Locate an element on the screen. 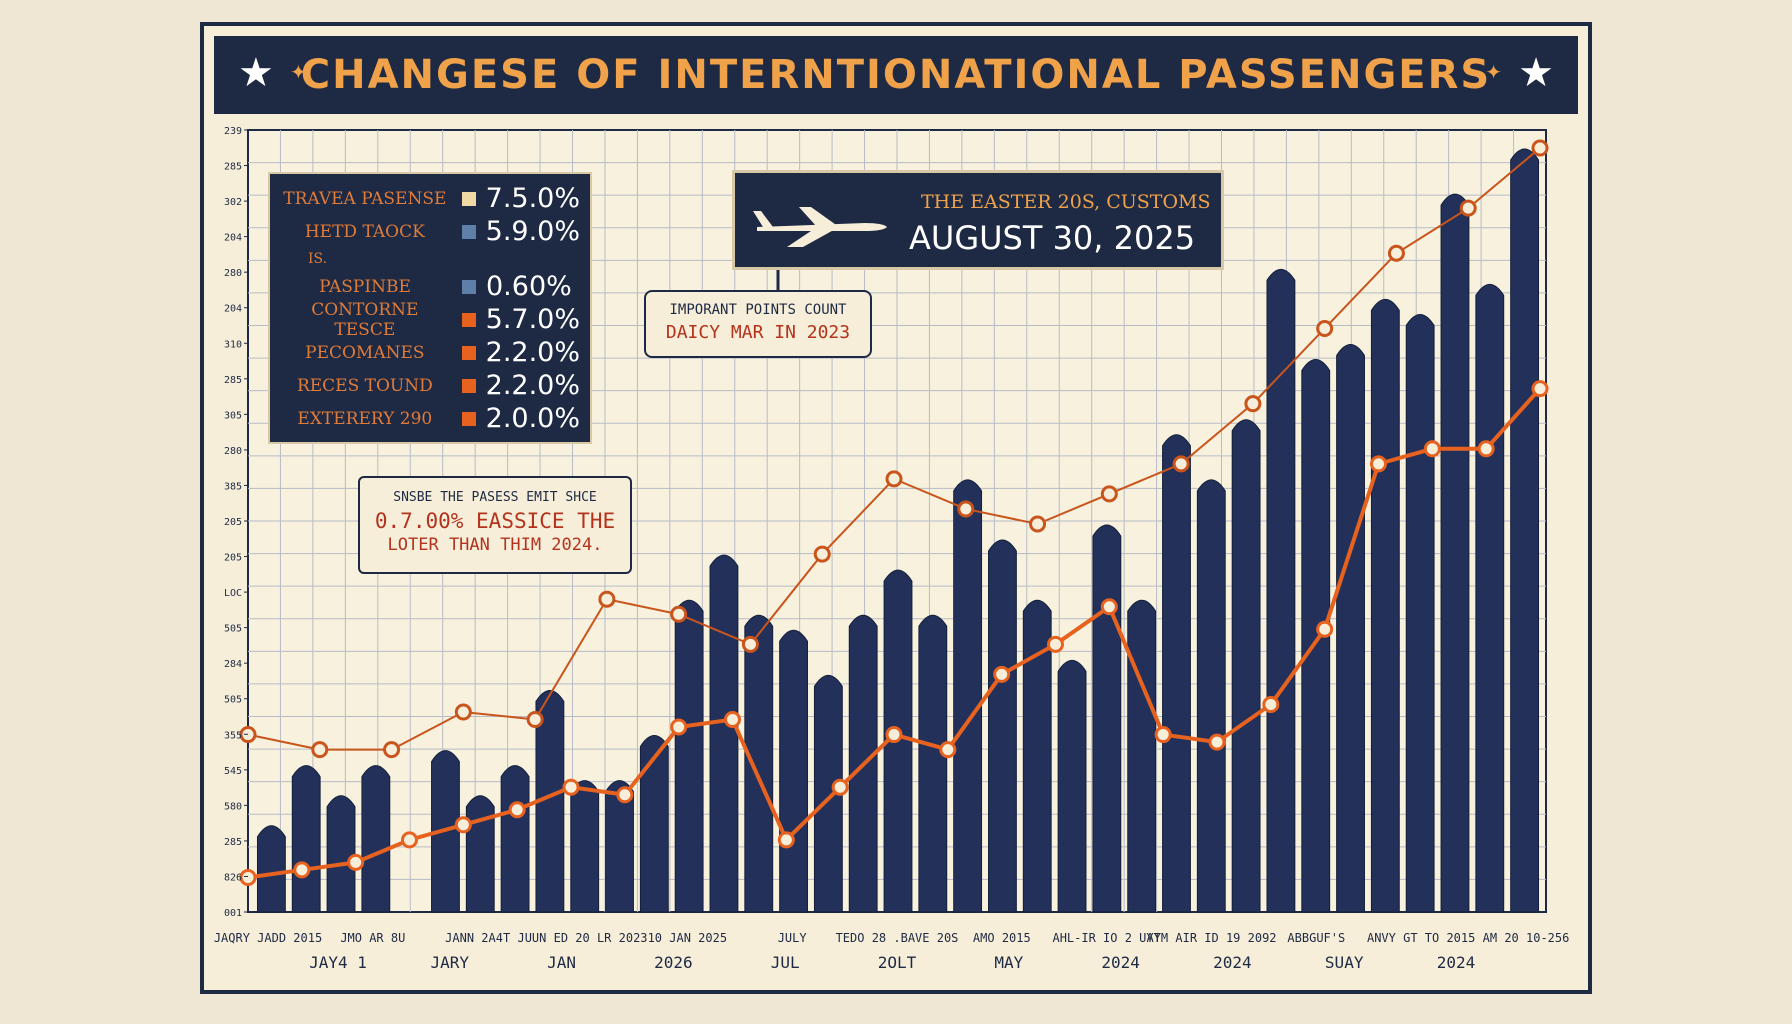 This screenshot has width=1792, height=1024. legend-label: IS. is located at coordinates (318, 259).